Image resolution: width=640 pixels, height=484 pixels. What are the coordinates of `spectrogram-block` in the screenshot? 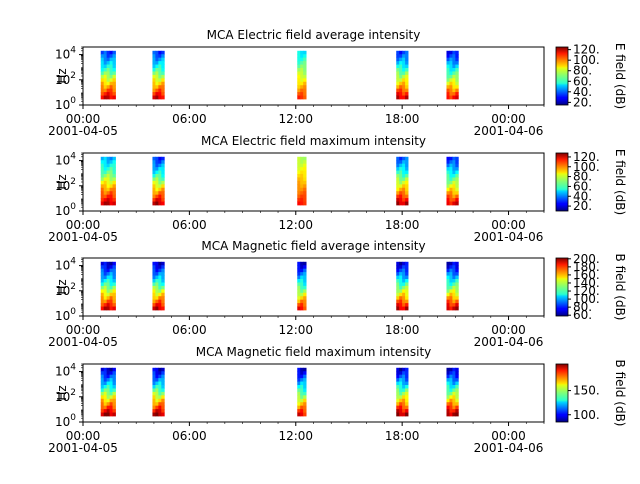 It's located at (402, 286).